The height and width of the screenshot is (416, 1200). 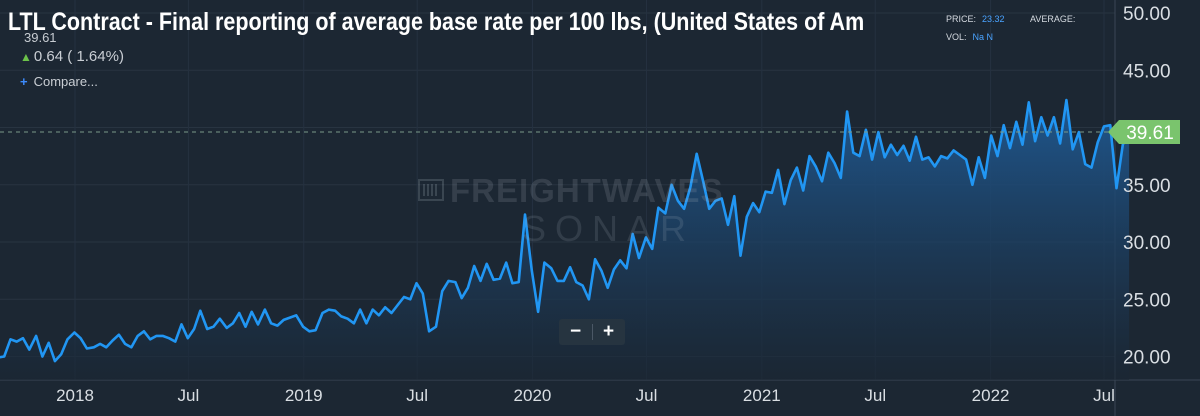 What do you see at coordinates (1053, 19) in the screenshot?
I see `average-label: AVERAGE:` at bounding box center [1053, 19].